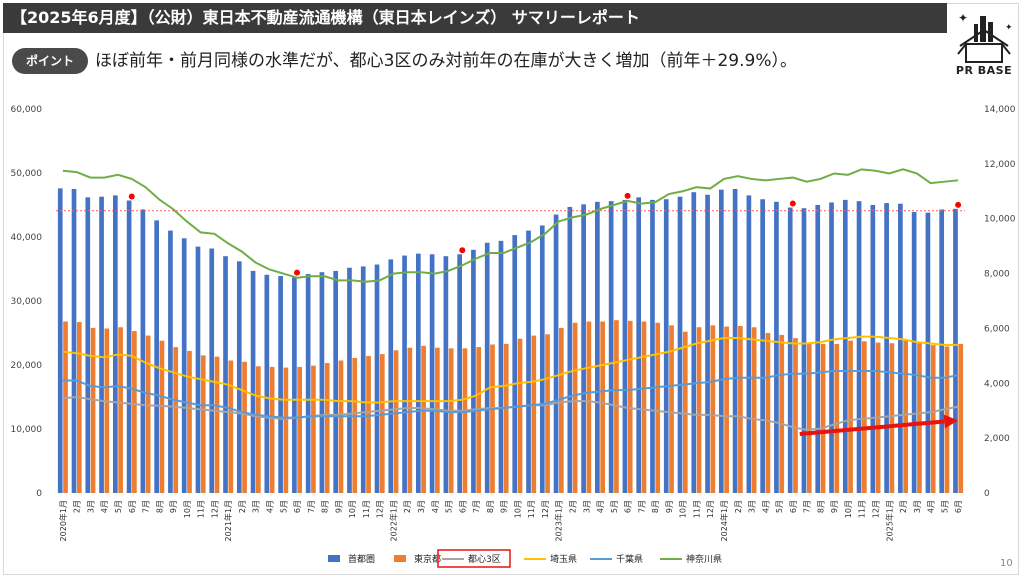  I want to click on right-tick-label: 0, so click(987, 494).